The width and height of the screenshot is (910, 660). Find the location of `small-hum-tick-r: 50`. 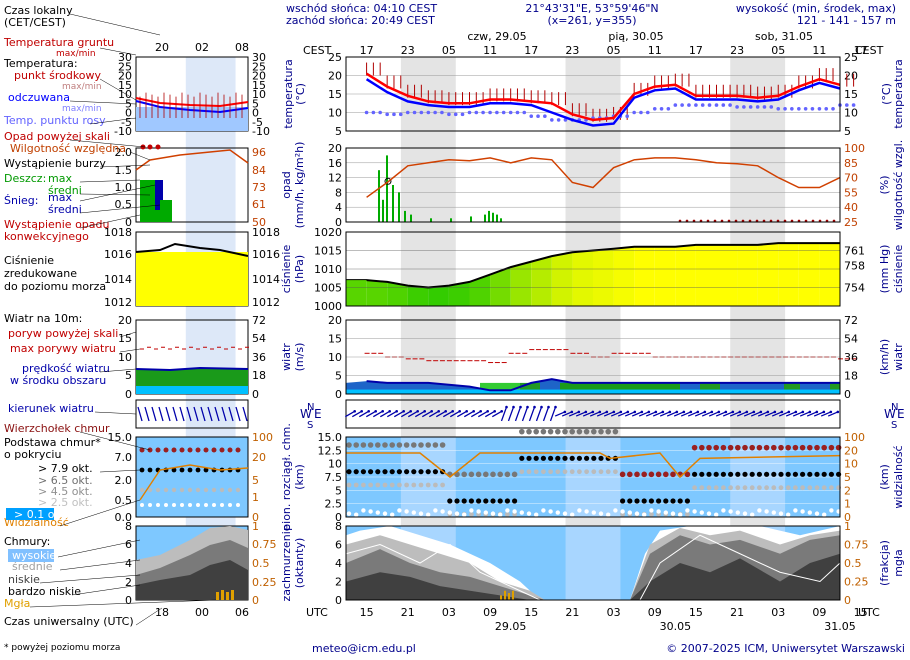

small-hum-tick-r: 50 is located at coordinates (259, 222).